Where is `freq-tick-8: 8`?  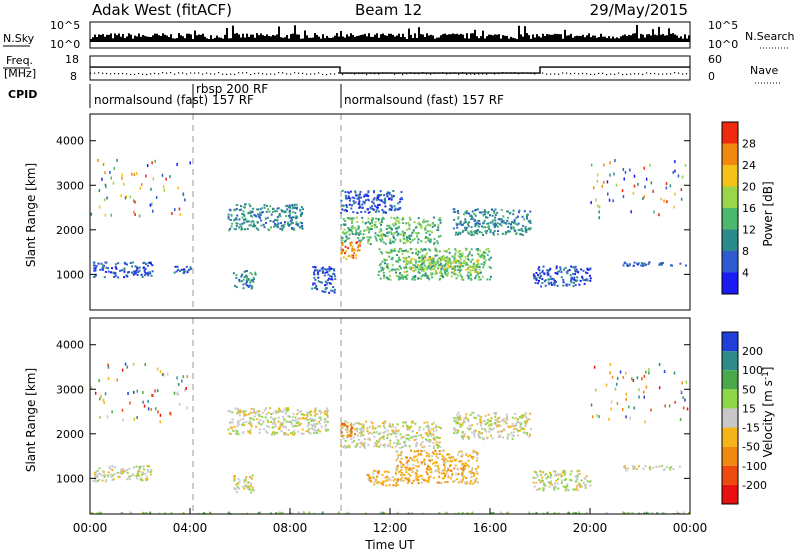
freq-tick-8: 8 is located at coordinates (73, 76).